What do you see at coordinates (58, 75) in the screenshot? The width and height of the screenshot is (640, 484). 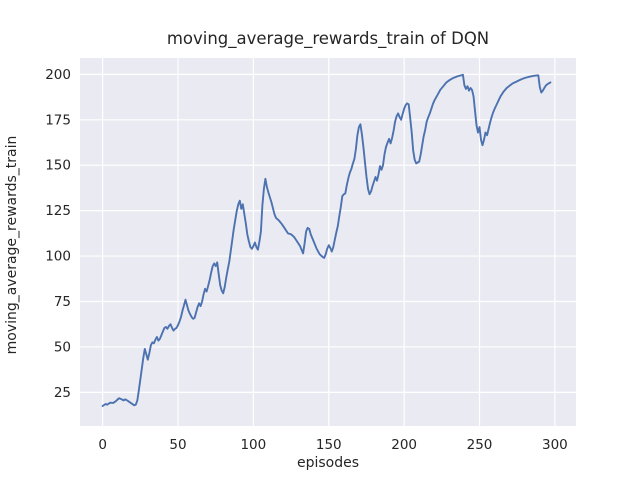 I see `y-tick-label: 200` at bounding box center [58, 75].